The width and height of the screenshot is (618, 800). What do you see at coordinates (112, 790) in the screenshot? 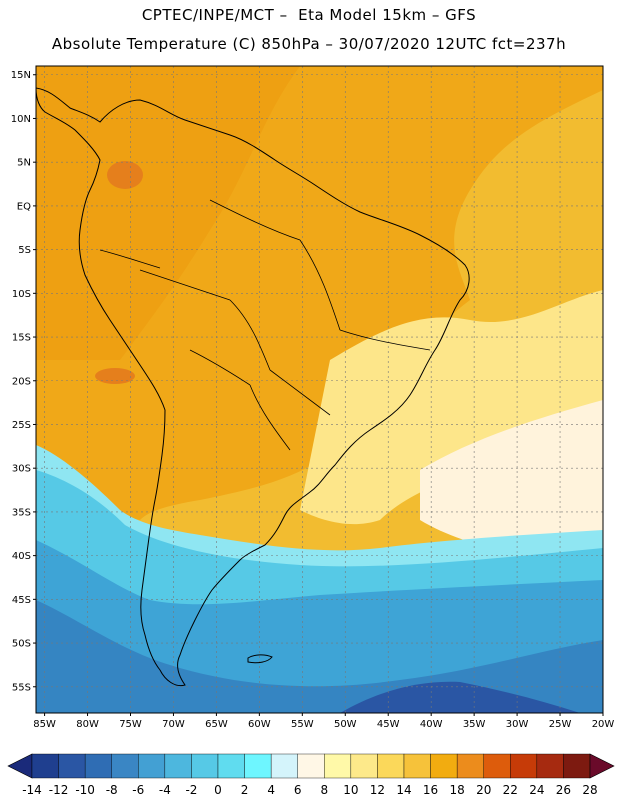
I see `colorbar-label: -8` at bounding box center [112, 790].